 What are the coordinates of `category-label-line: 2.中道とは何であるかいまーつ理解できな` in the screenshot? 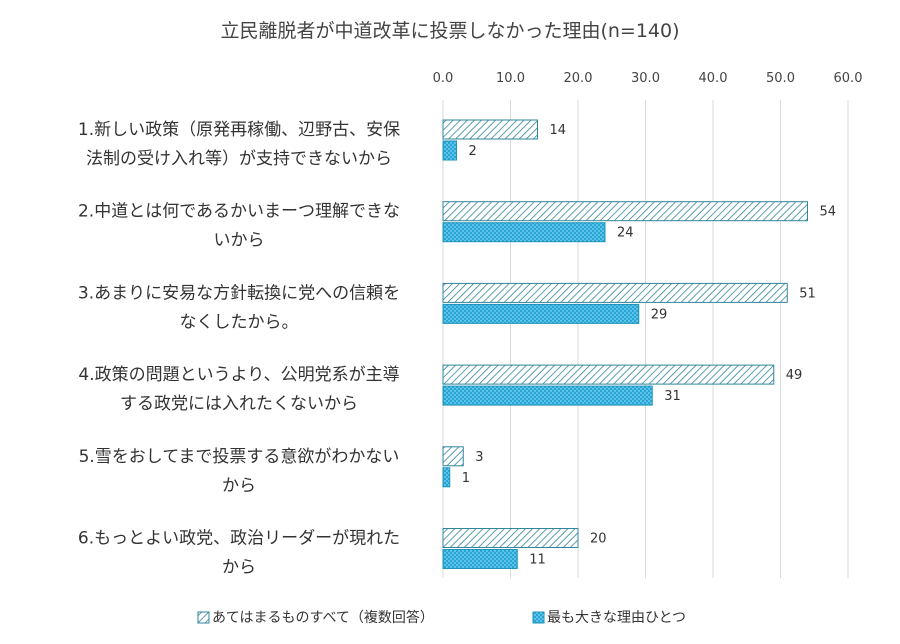 It's located at (239, 212).